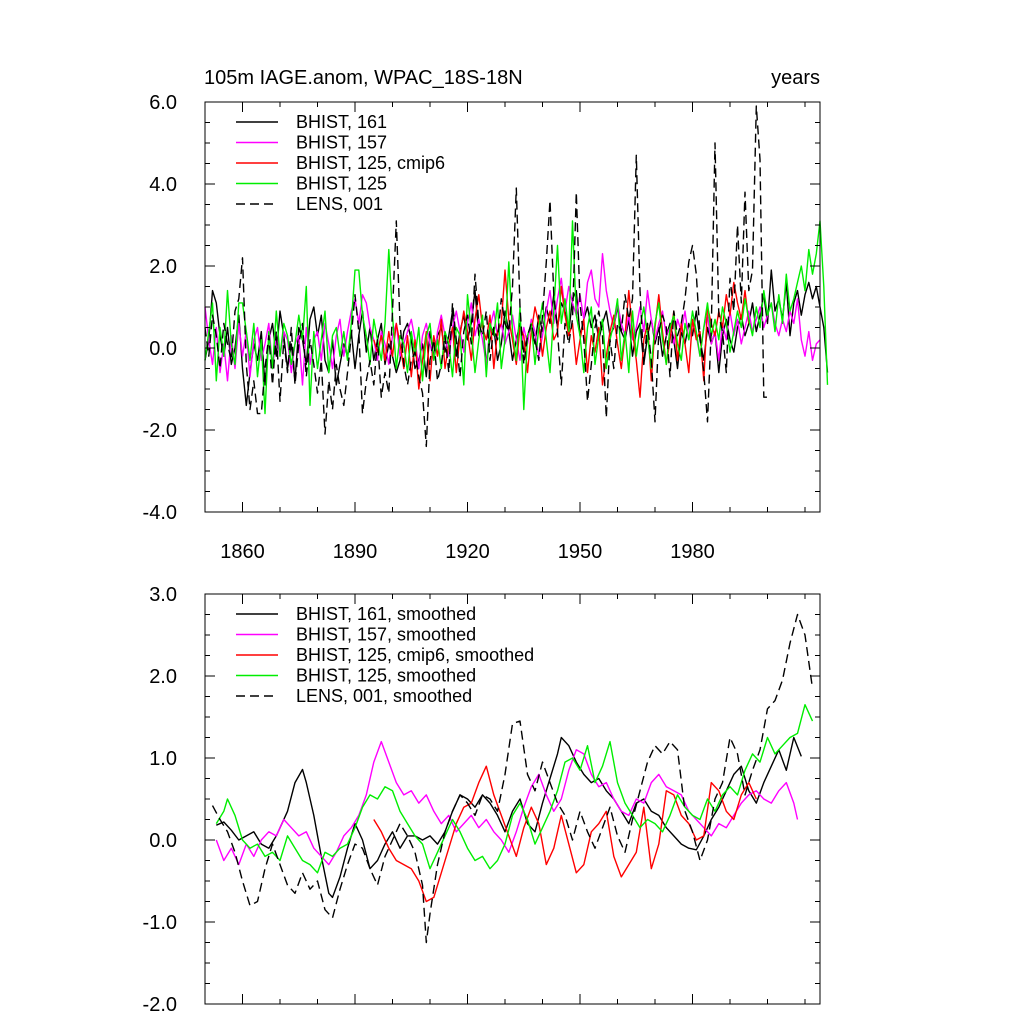 This screenshot has width=1024, height=1024. What do you see at coordinates (363, 78) in the screenshot?
I see `plot-title: 105m IAGE.anom, WPAC_18S-18N` at bounding box center [363, 78].